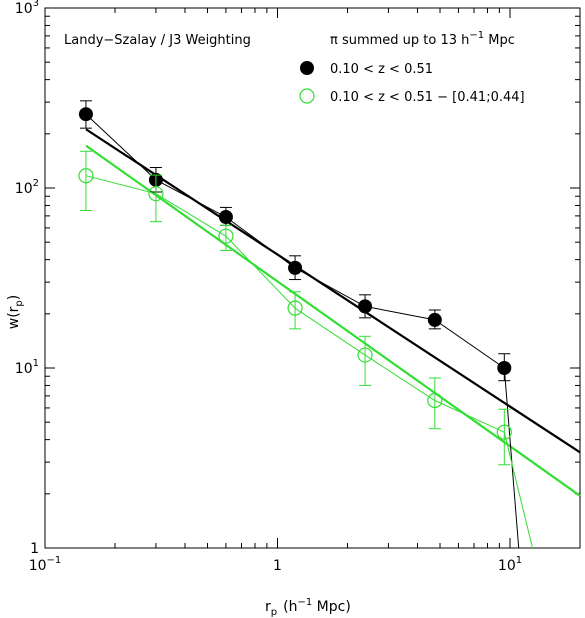 The image size is (585, 618). I want to click on y-tick-label: 10¹, so click(27, 367).